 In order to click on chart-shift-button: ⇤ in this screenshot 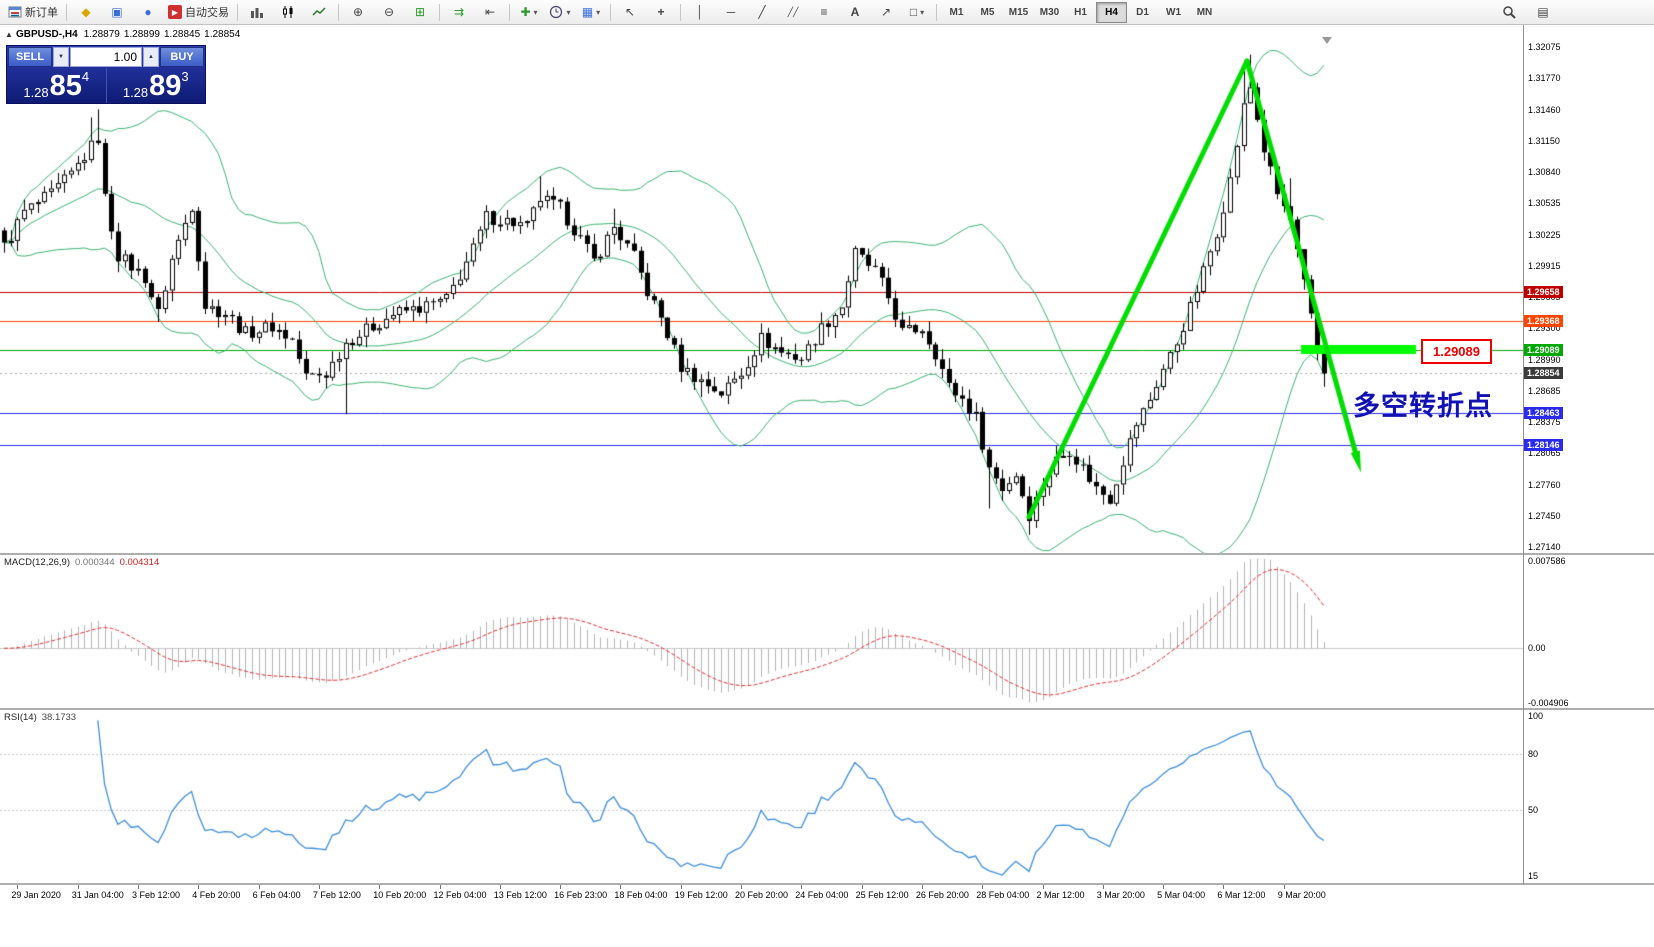, I will do `click(490, 12)`.